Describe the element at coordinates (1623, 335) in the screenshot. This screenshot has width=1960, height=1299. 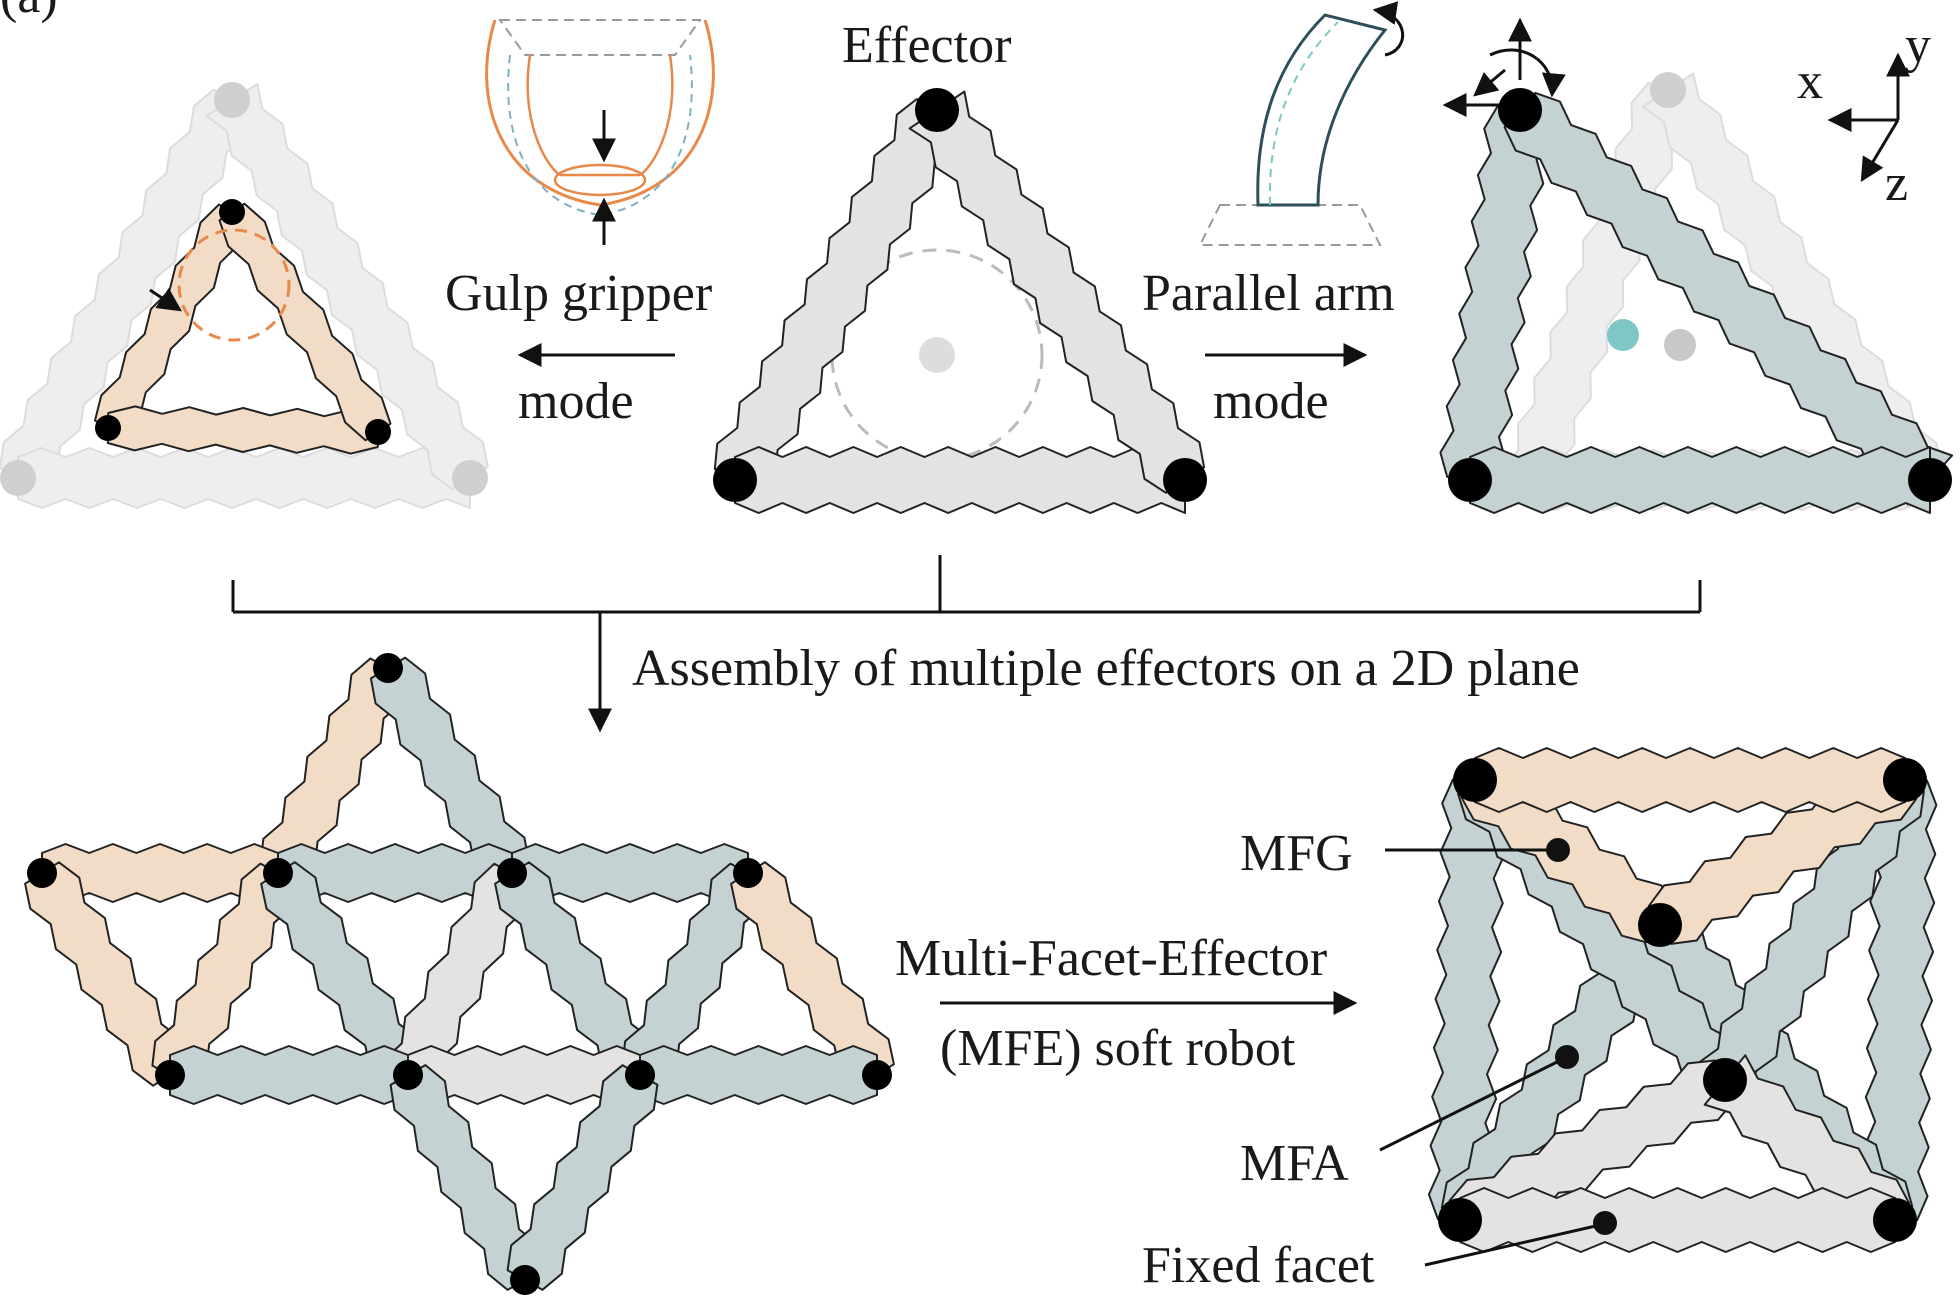
I see `teal-dot` at that location.